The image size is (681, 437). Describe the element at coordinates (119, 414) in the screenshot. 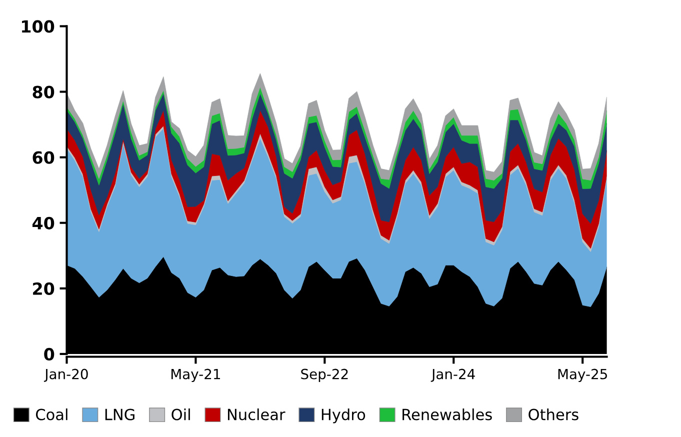

I see `legend-label: LNG` at that location.